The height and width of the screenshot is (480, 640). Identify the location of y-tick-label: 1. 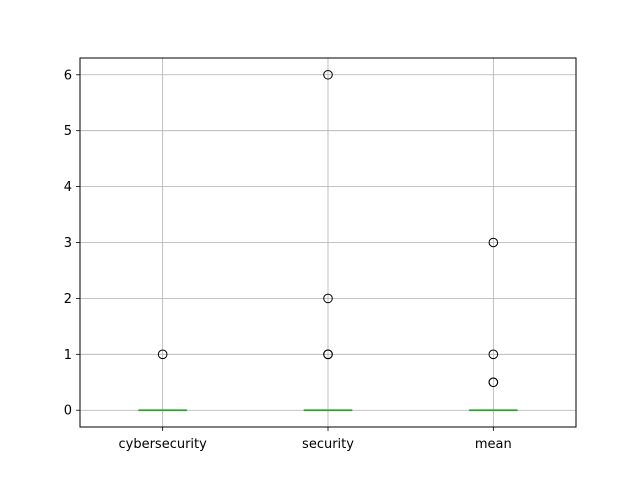
(68, 355).